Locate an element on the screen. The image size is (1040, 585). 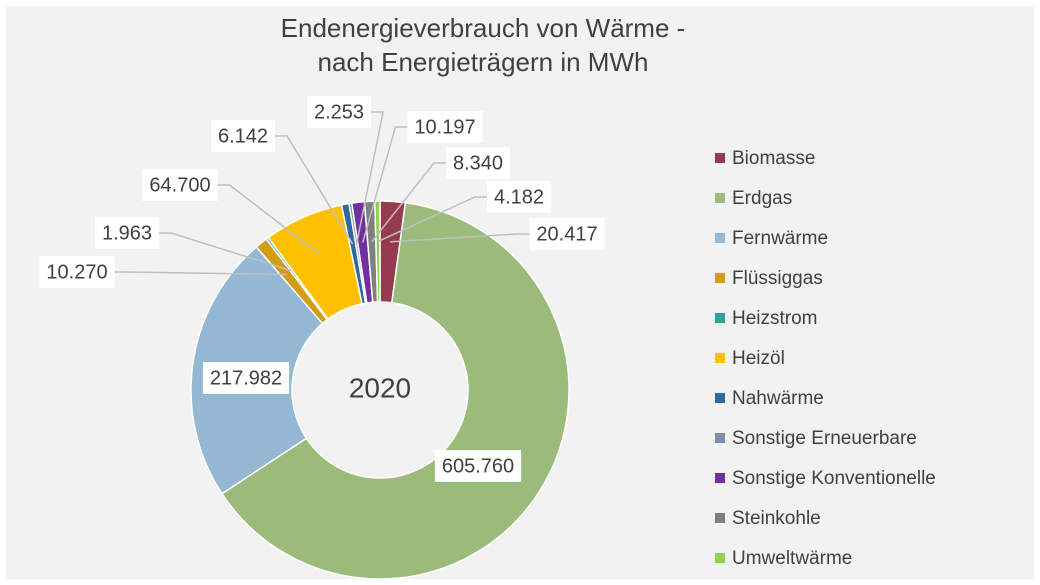
data-label: 217.982 is located at coordinates (246, 378).